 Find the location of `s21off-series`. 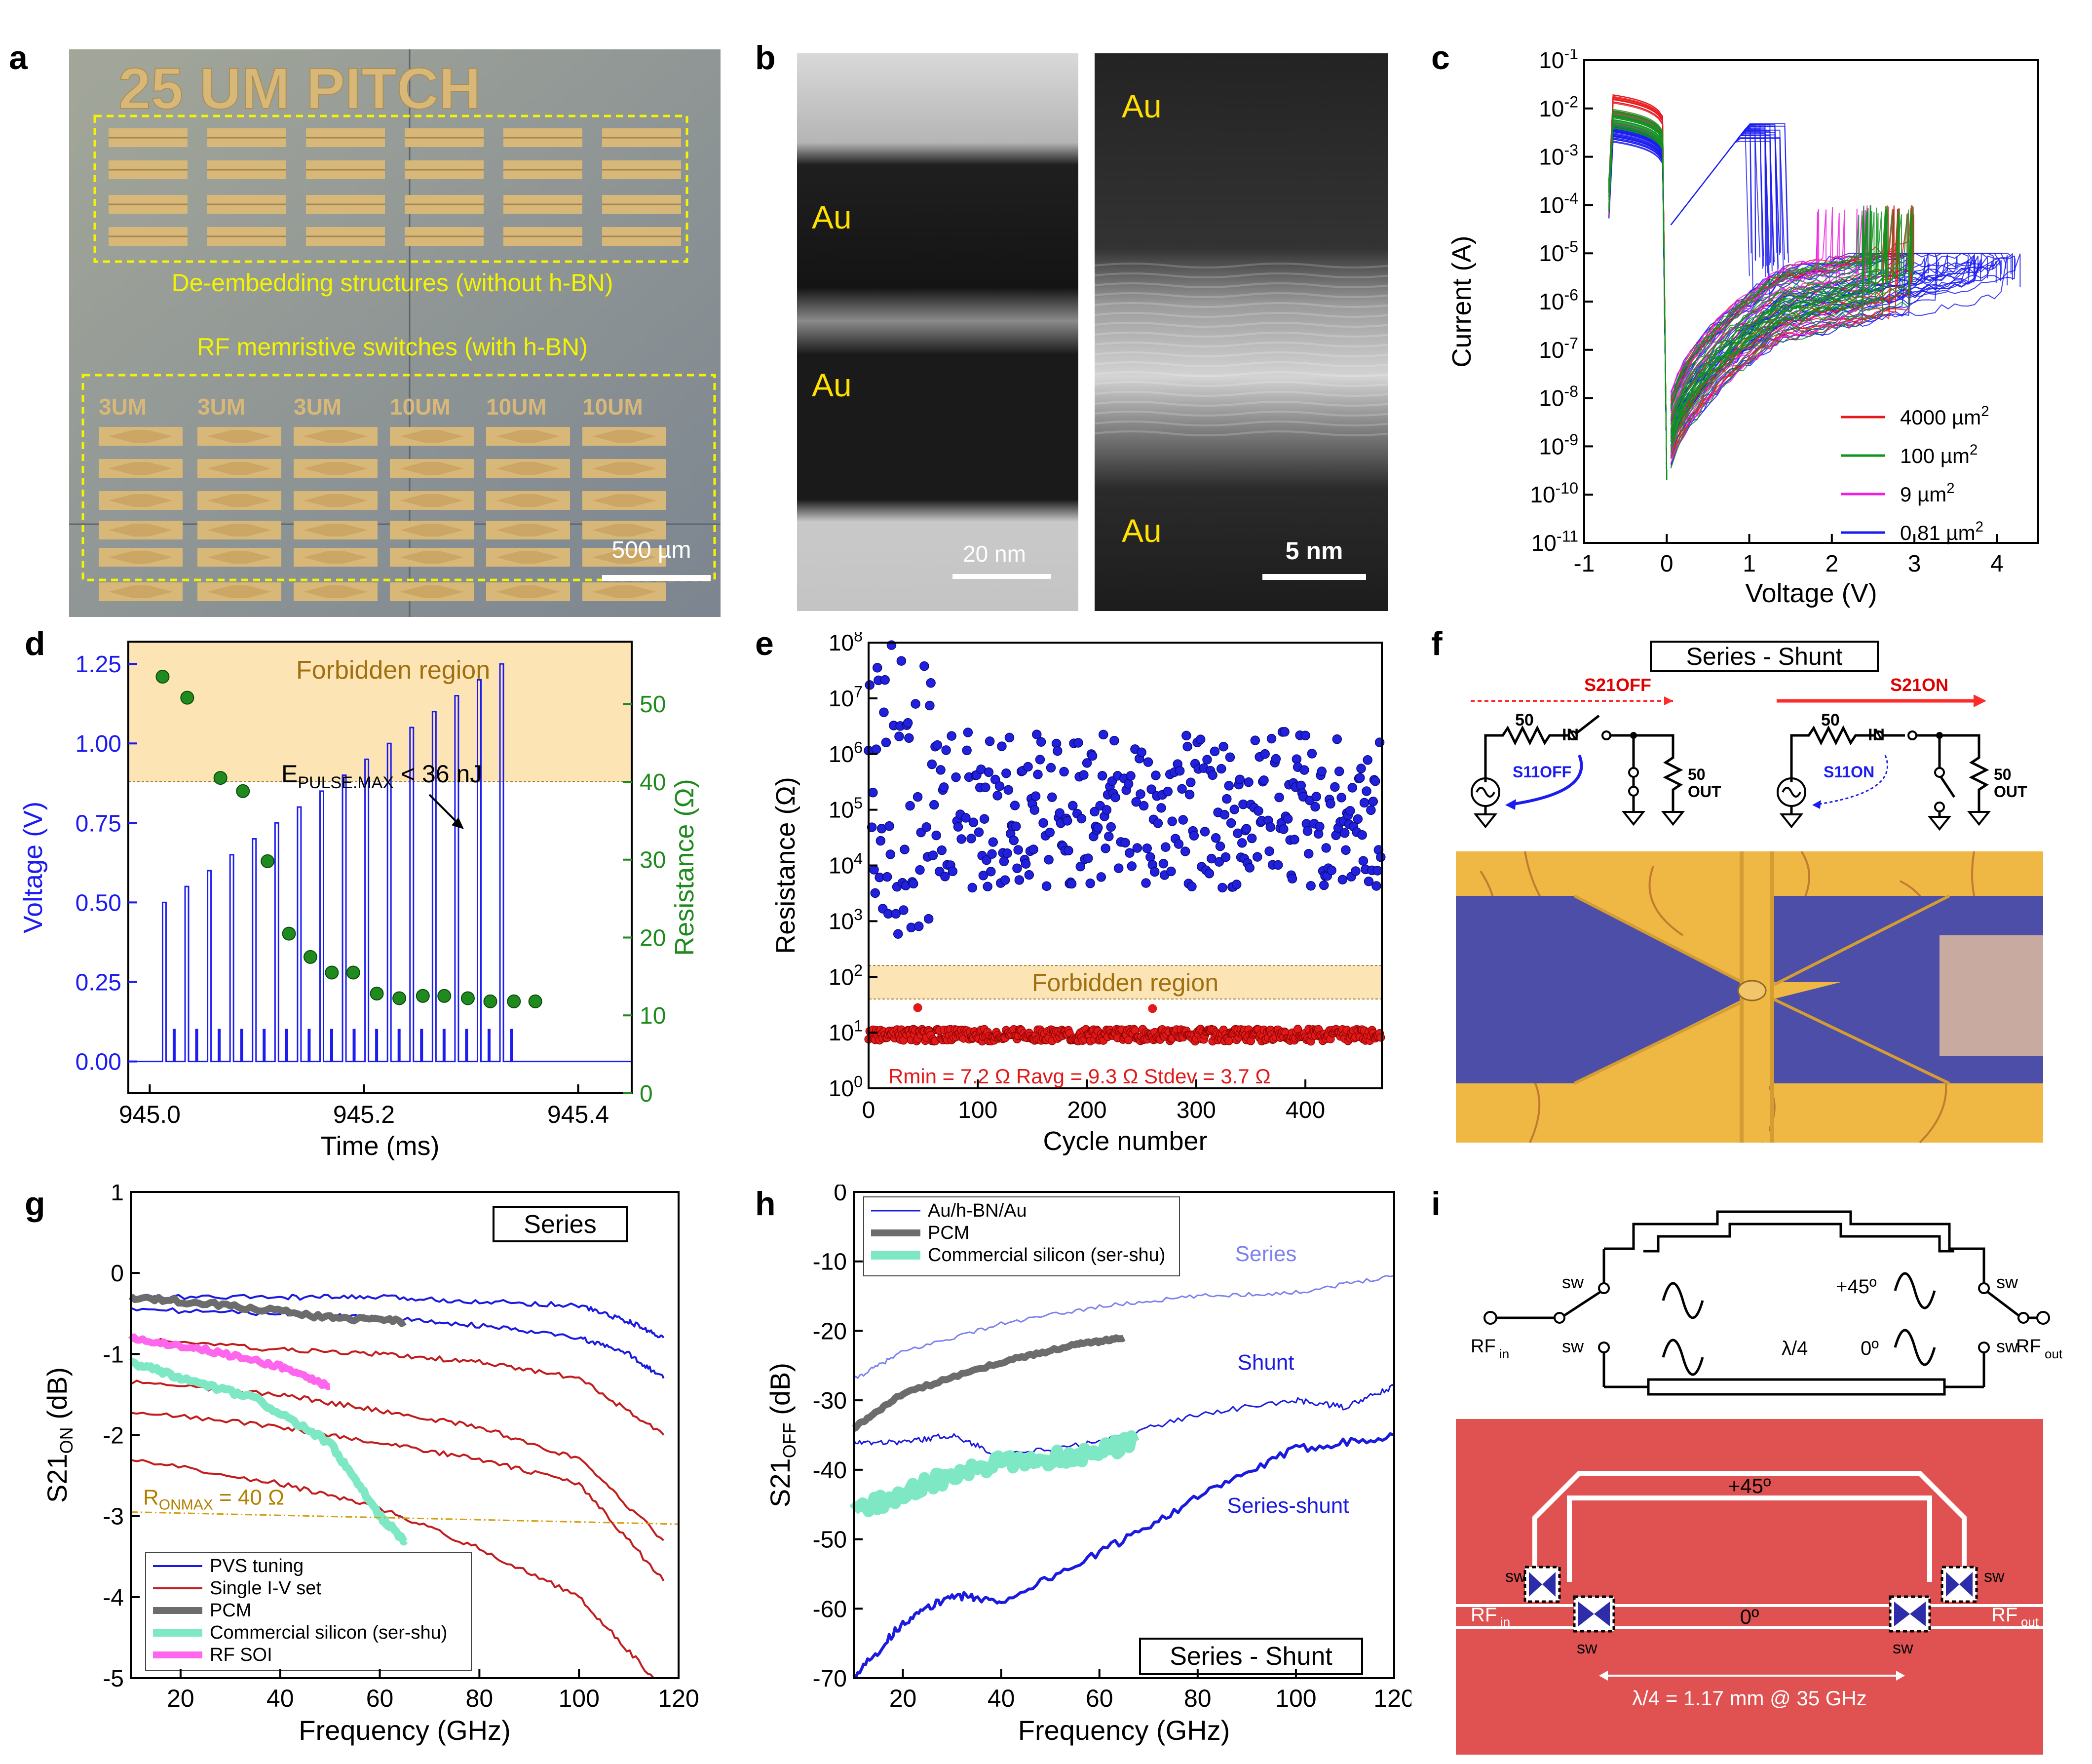

s21off-series is located at coordinates (995, 1473).